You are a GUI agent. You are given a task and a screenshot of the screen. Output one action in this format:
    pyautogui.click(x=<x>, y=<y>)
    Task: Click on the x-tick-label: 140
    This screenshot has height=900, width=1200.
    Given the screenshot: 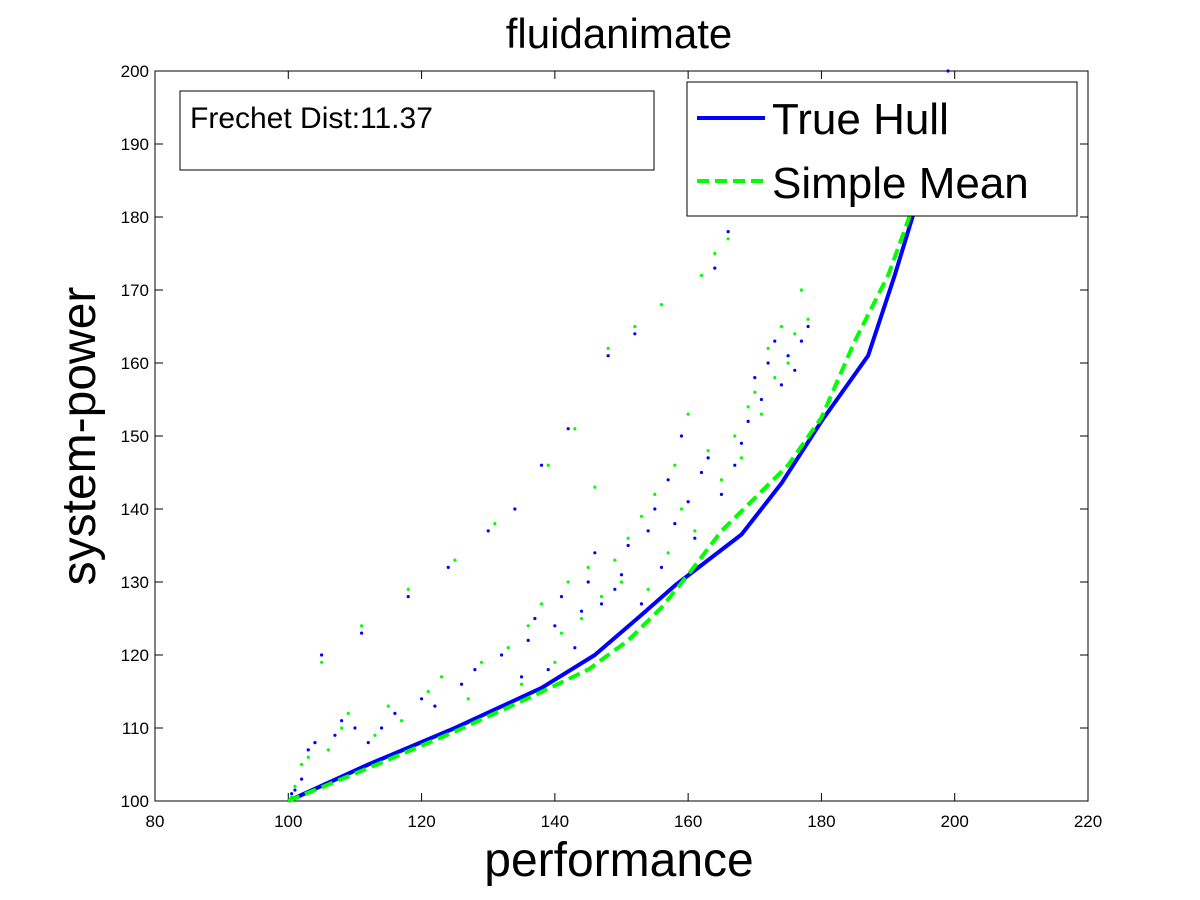 What is the action you would take?
    pyautogui.click(x=555, y=821)
    